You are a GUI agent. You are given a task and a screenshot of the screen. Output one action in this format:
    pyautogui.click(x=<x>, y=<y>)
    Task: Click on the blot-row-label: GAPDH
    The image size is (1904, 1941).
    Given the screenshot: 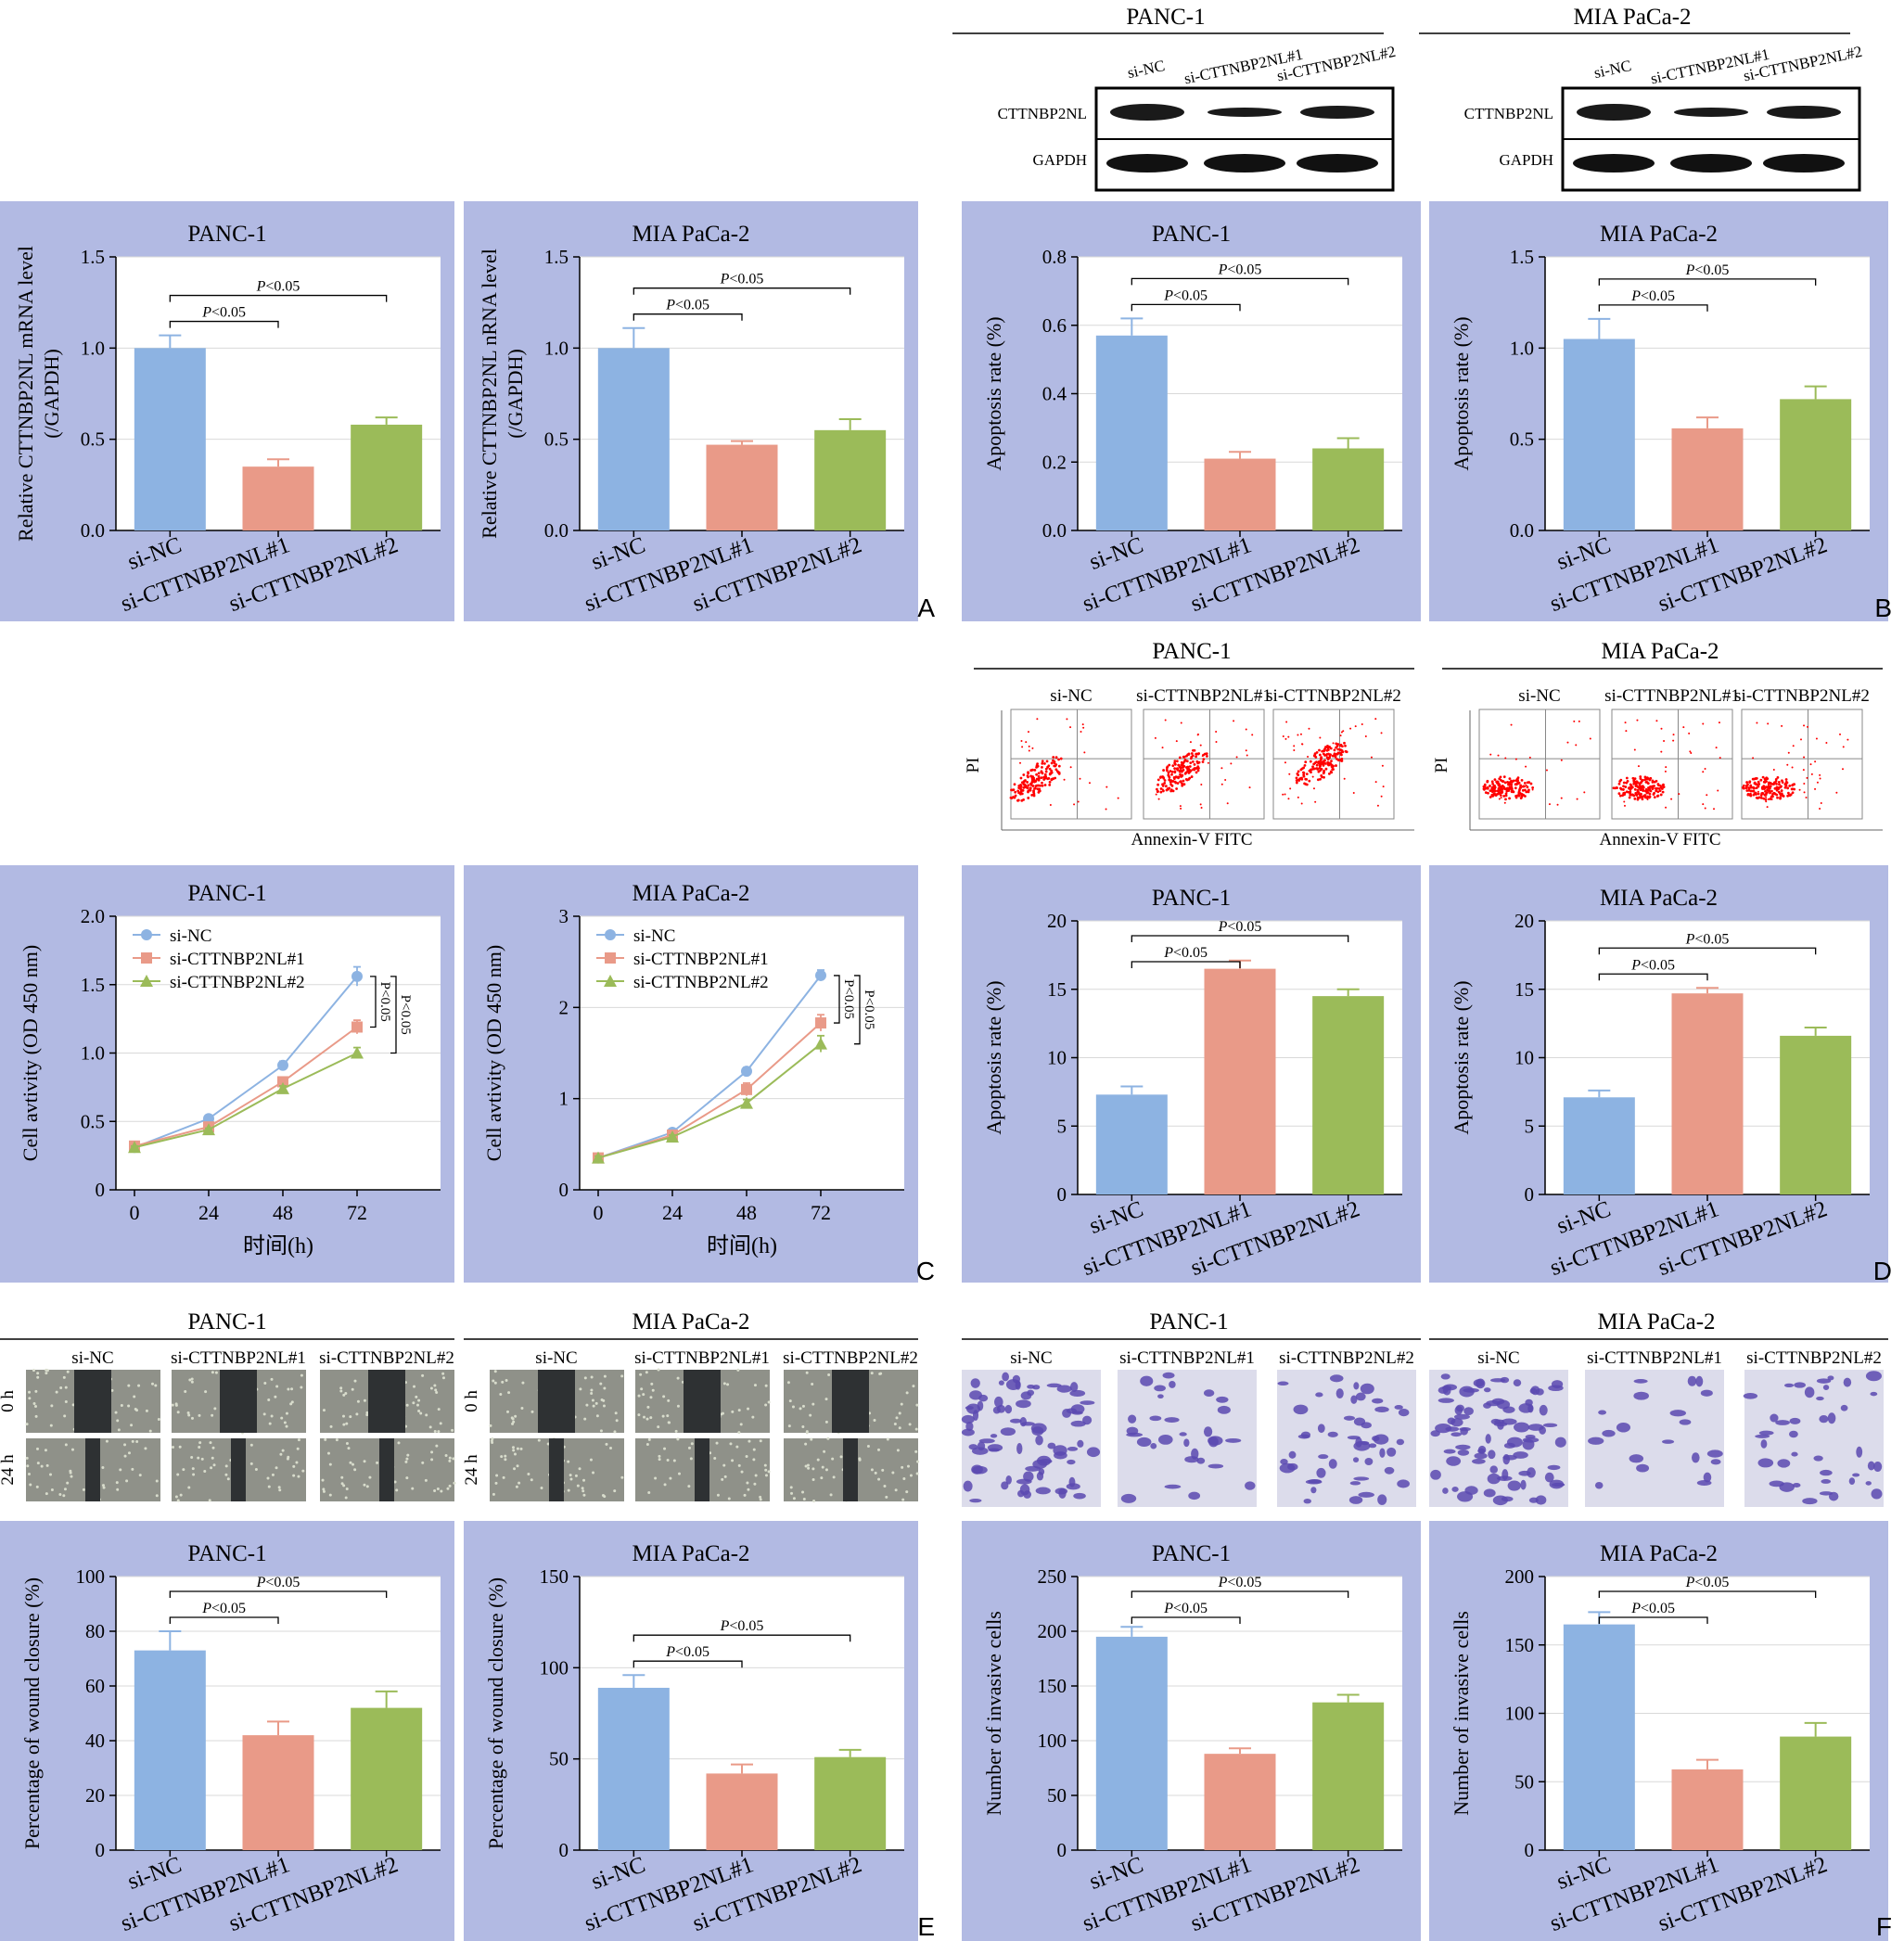 What is the action you would take?
    pyautogui.click(x=1526, y=160)
    